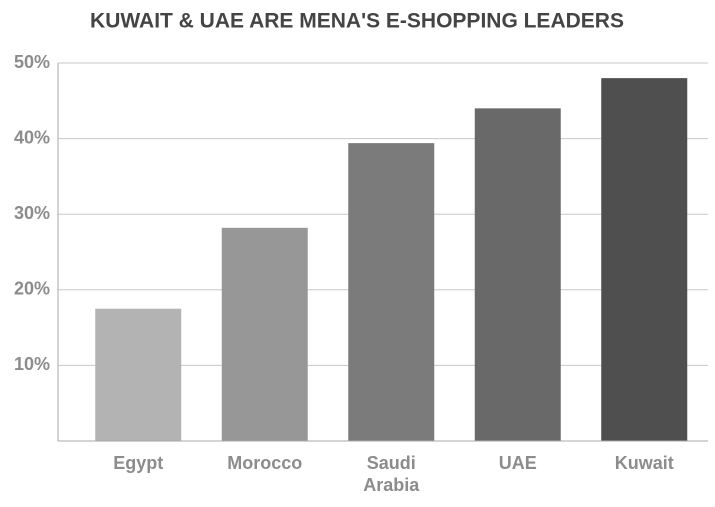  I want to click on y-tick-label: 30%, so click(32, 213).